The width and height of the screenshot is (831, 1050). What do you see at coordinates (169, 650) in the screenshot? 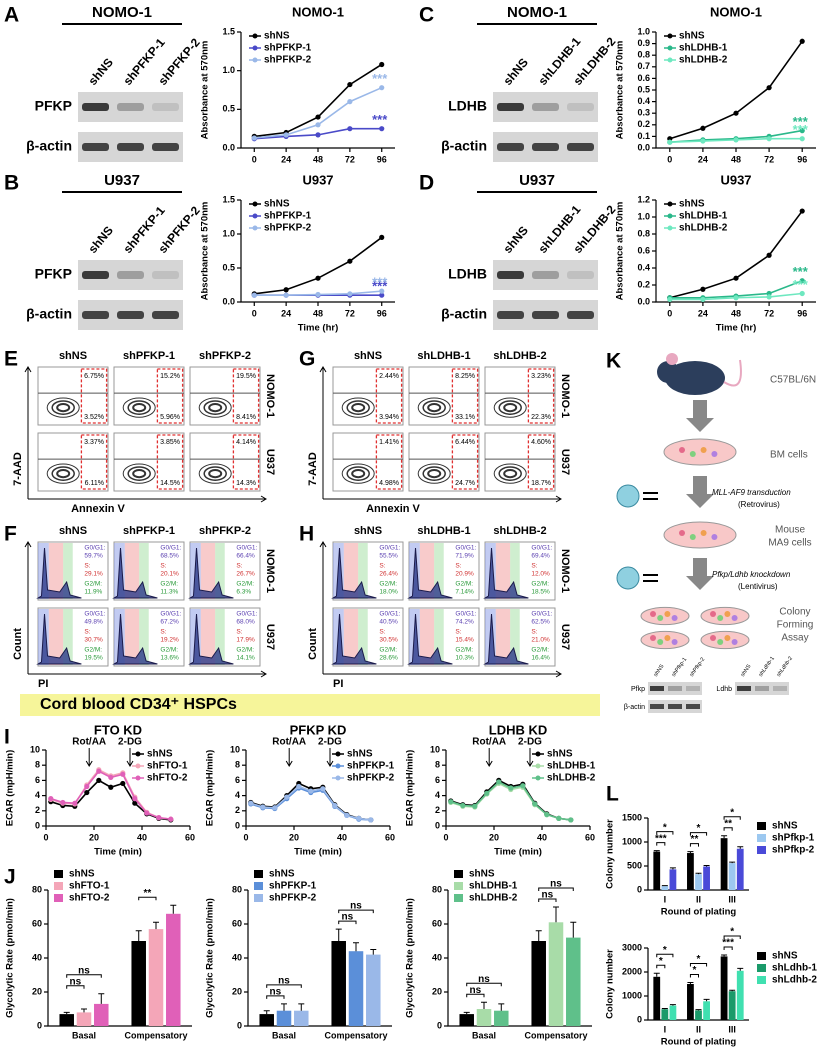
I see `phase-label: G2/M:` at bounding box center [169, 650].